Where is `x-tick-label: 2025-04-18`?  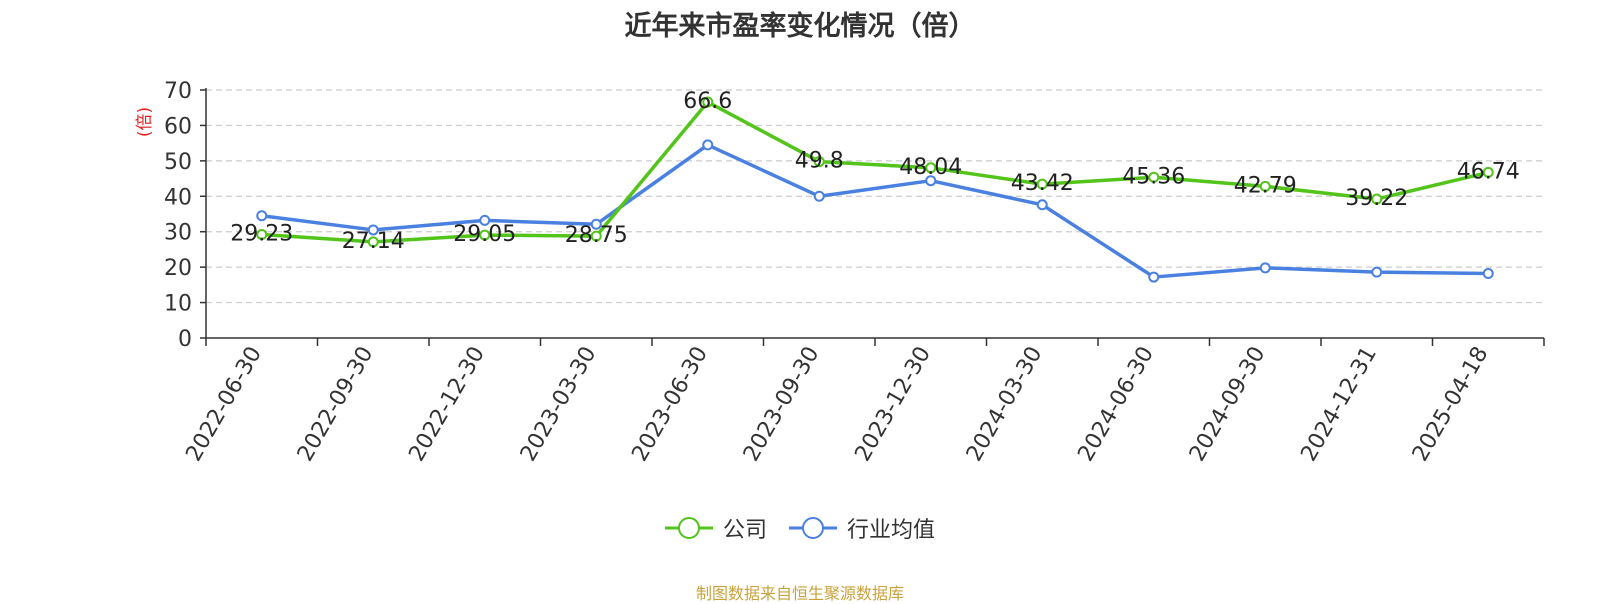
x-tick-label: 2025-04-18 is located at coordinates (1451, 404).